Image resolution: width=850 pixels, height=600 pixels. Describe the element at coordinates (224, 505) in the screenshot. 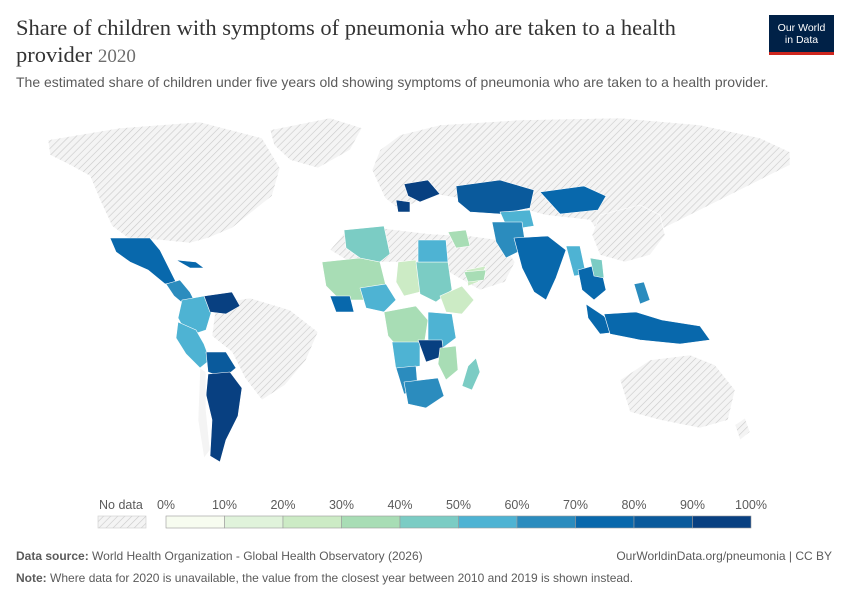

I see `legend-tick-label: 10%` at that location.